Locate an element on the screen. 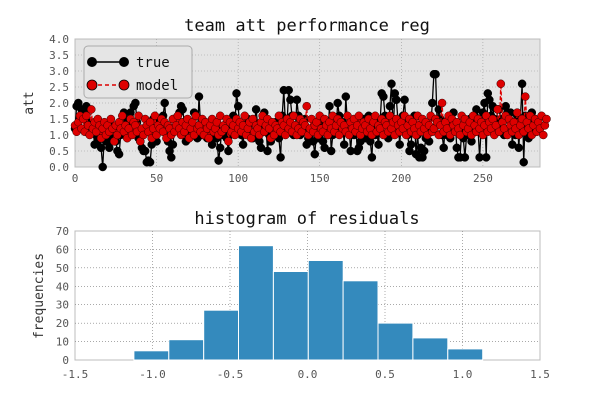  legend-true-marker-left is located at coordinates (92, 62).